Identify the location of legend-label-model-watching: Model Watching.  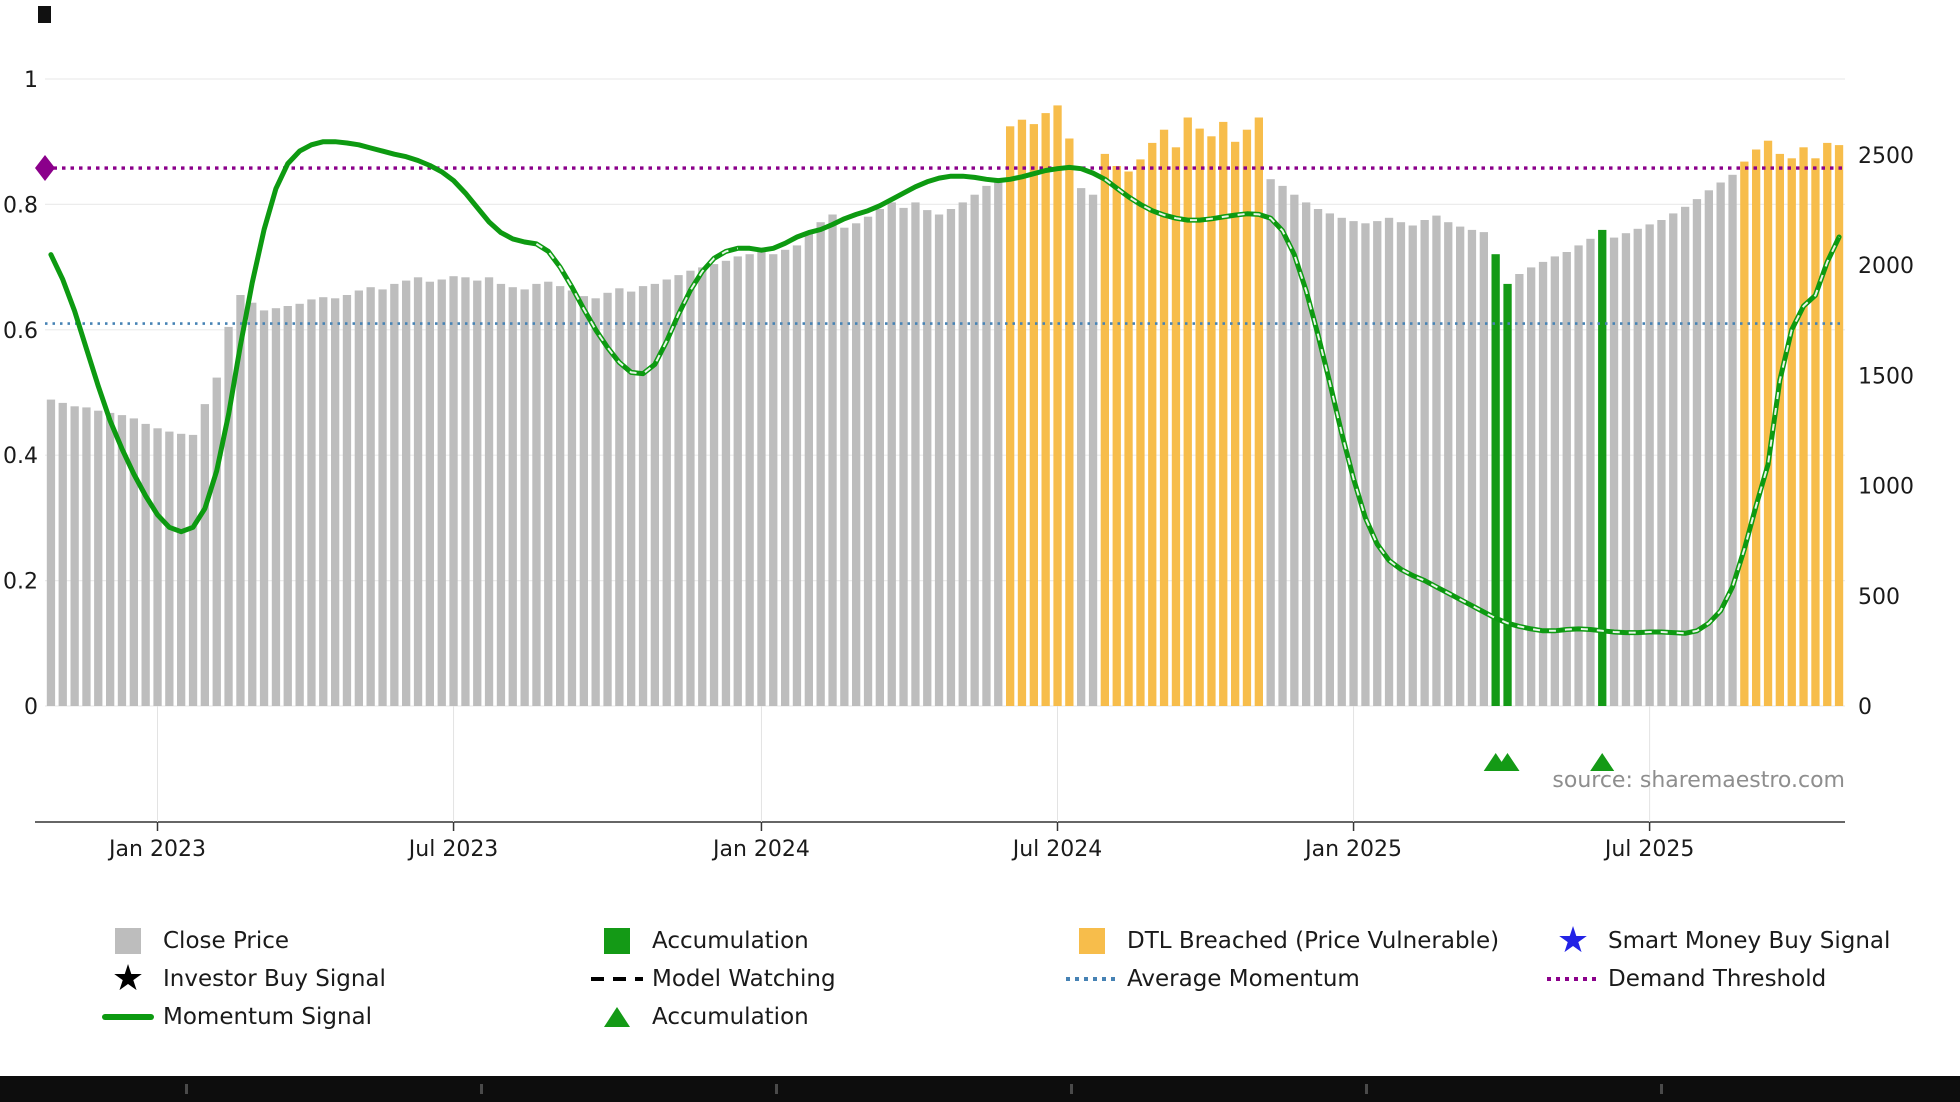
(744, 979).